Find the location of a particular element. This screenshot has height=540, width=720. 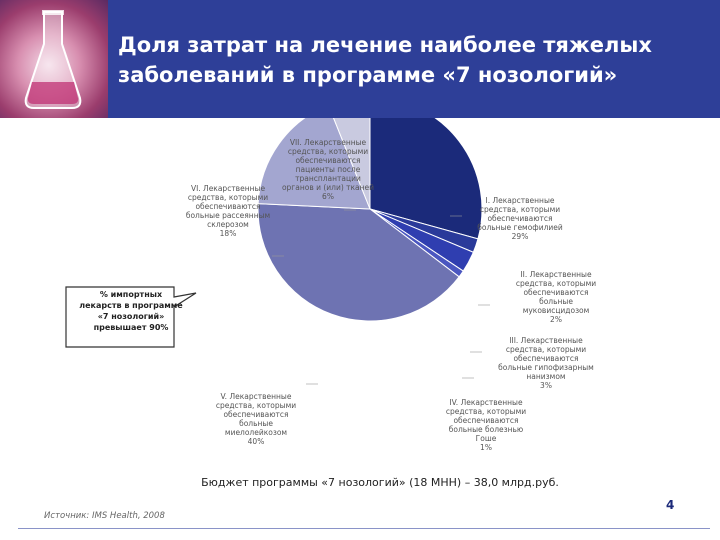

flask-photo is located at coordinates (54, 59).